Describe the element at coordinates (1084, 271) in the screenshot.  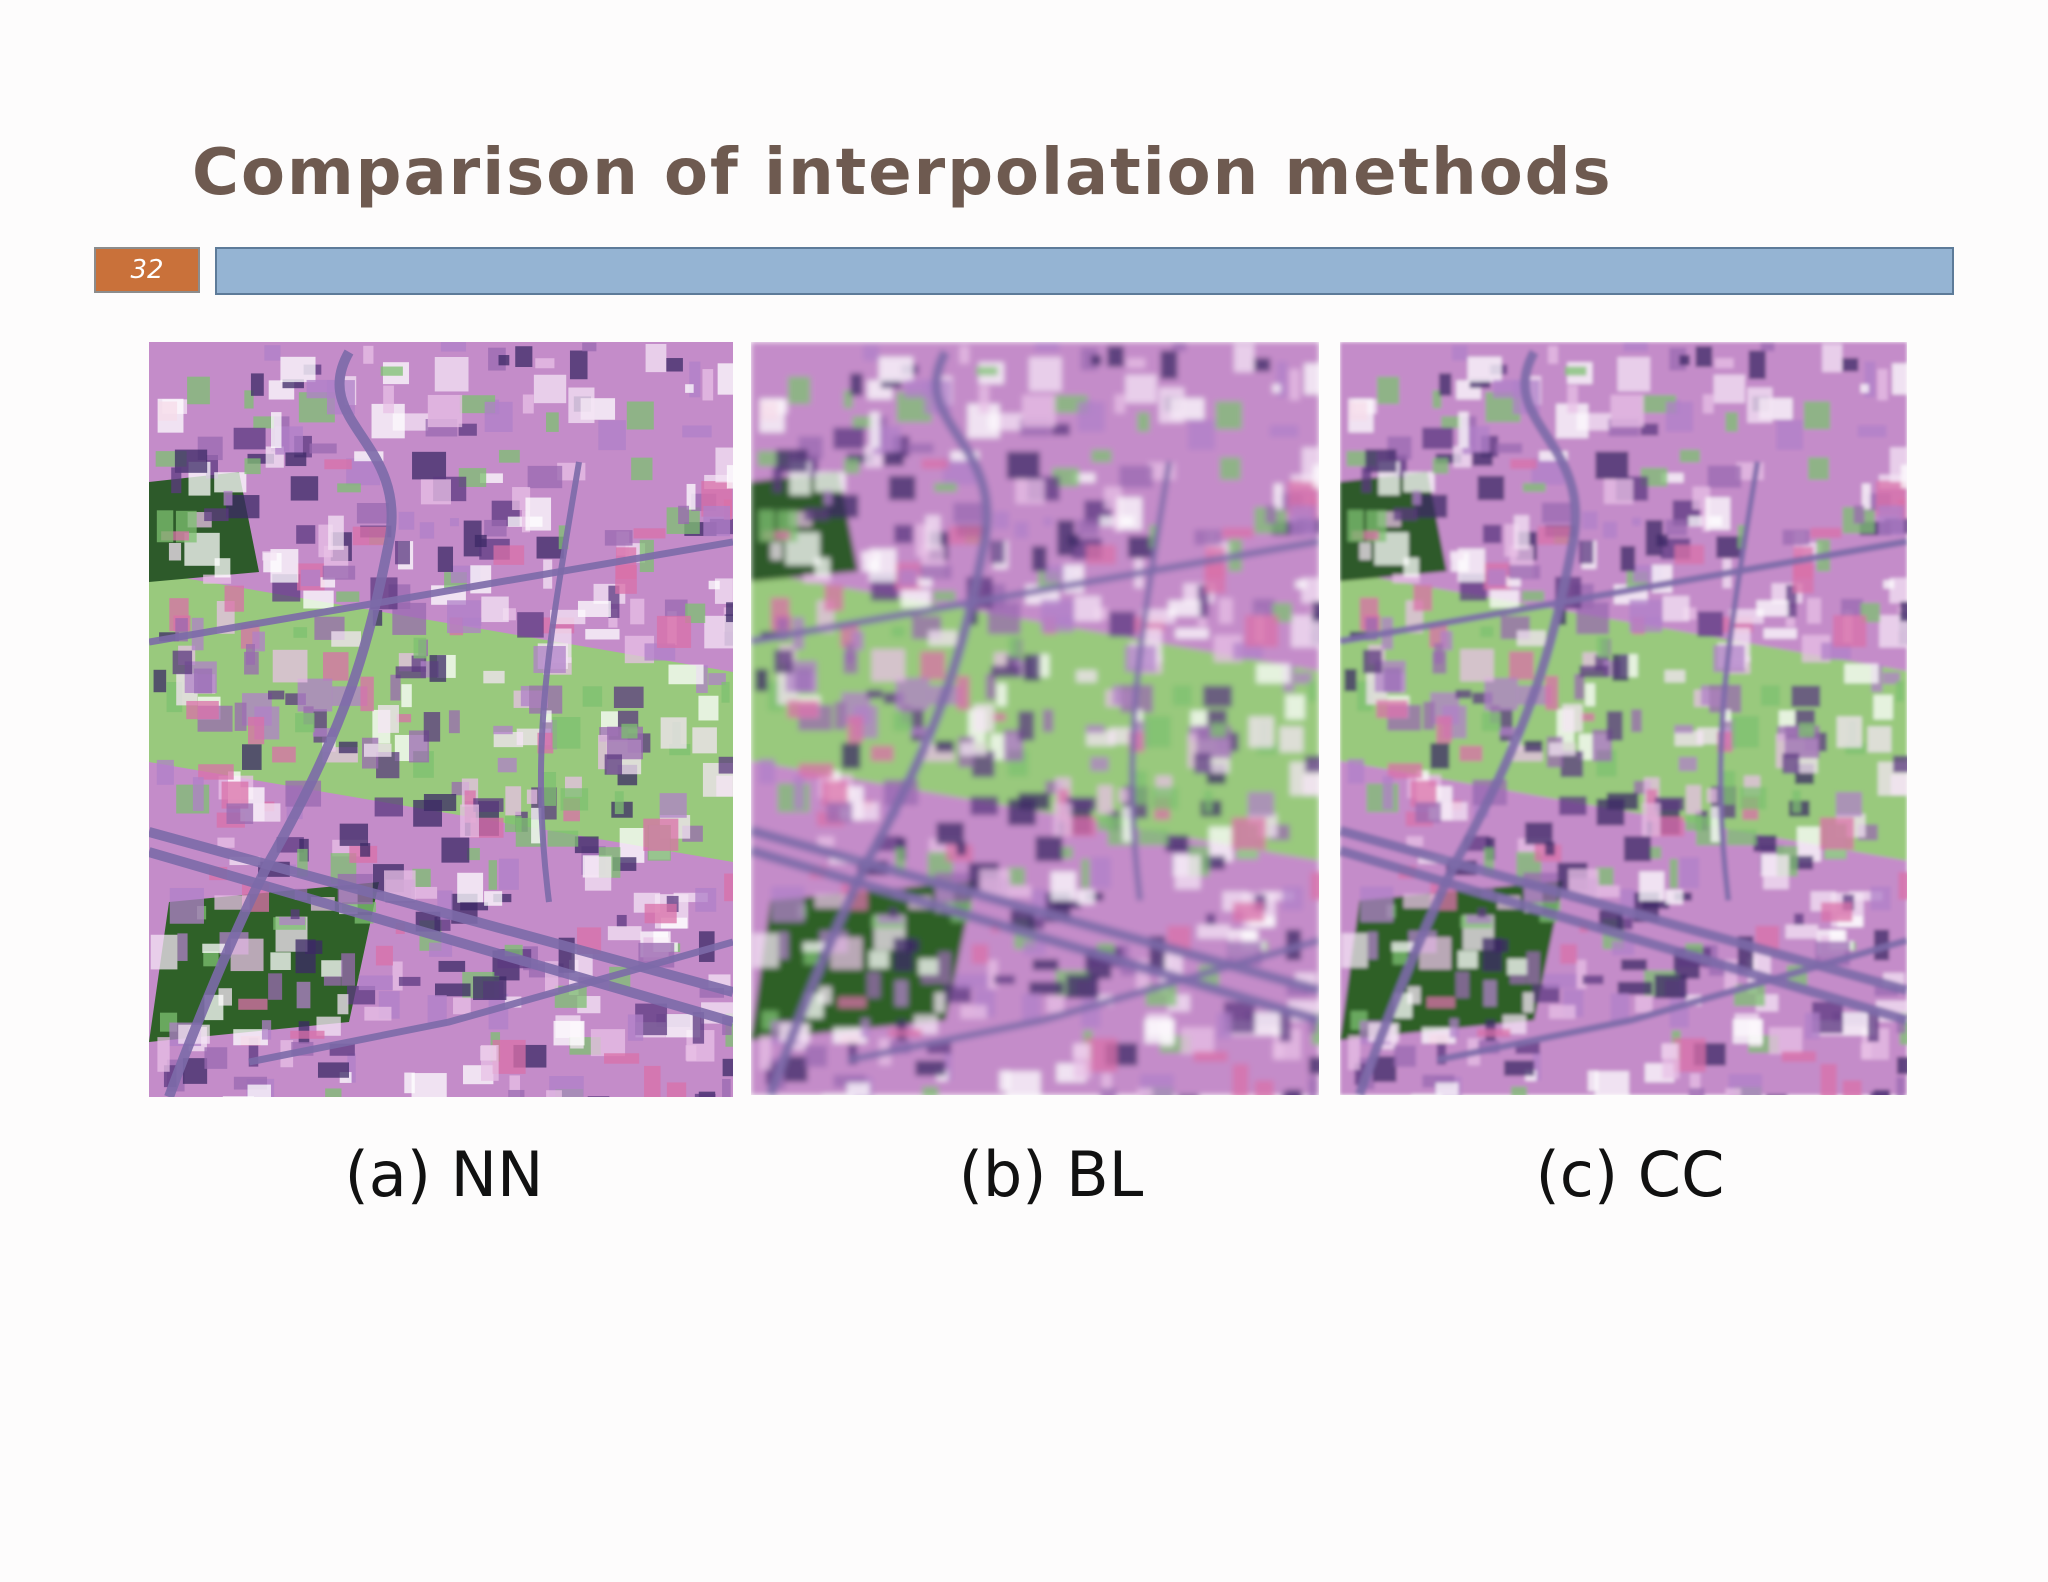
I see `header-bar` at that location.